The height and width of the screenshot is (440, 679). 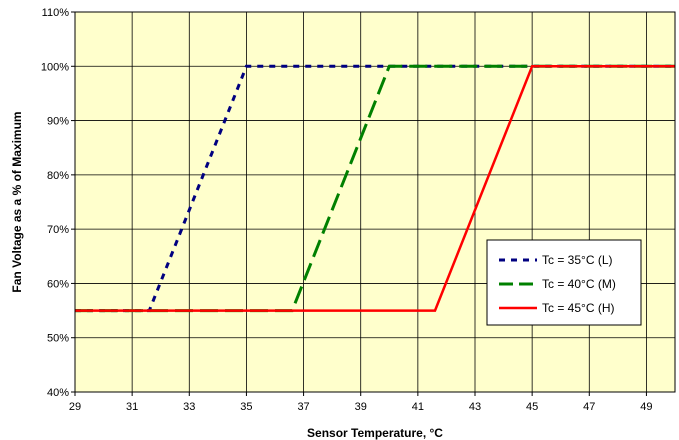 What do you see at coordinates (58, 176) in the screenshot?
I see `y-tick-label: 80%` at bounding box center [58, 176].